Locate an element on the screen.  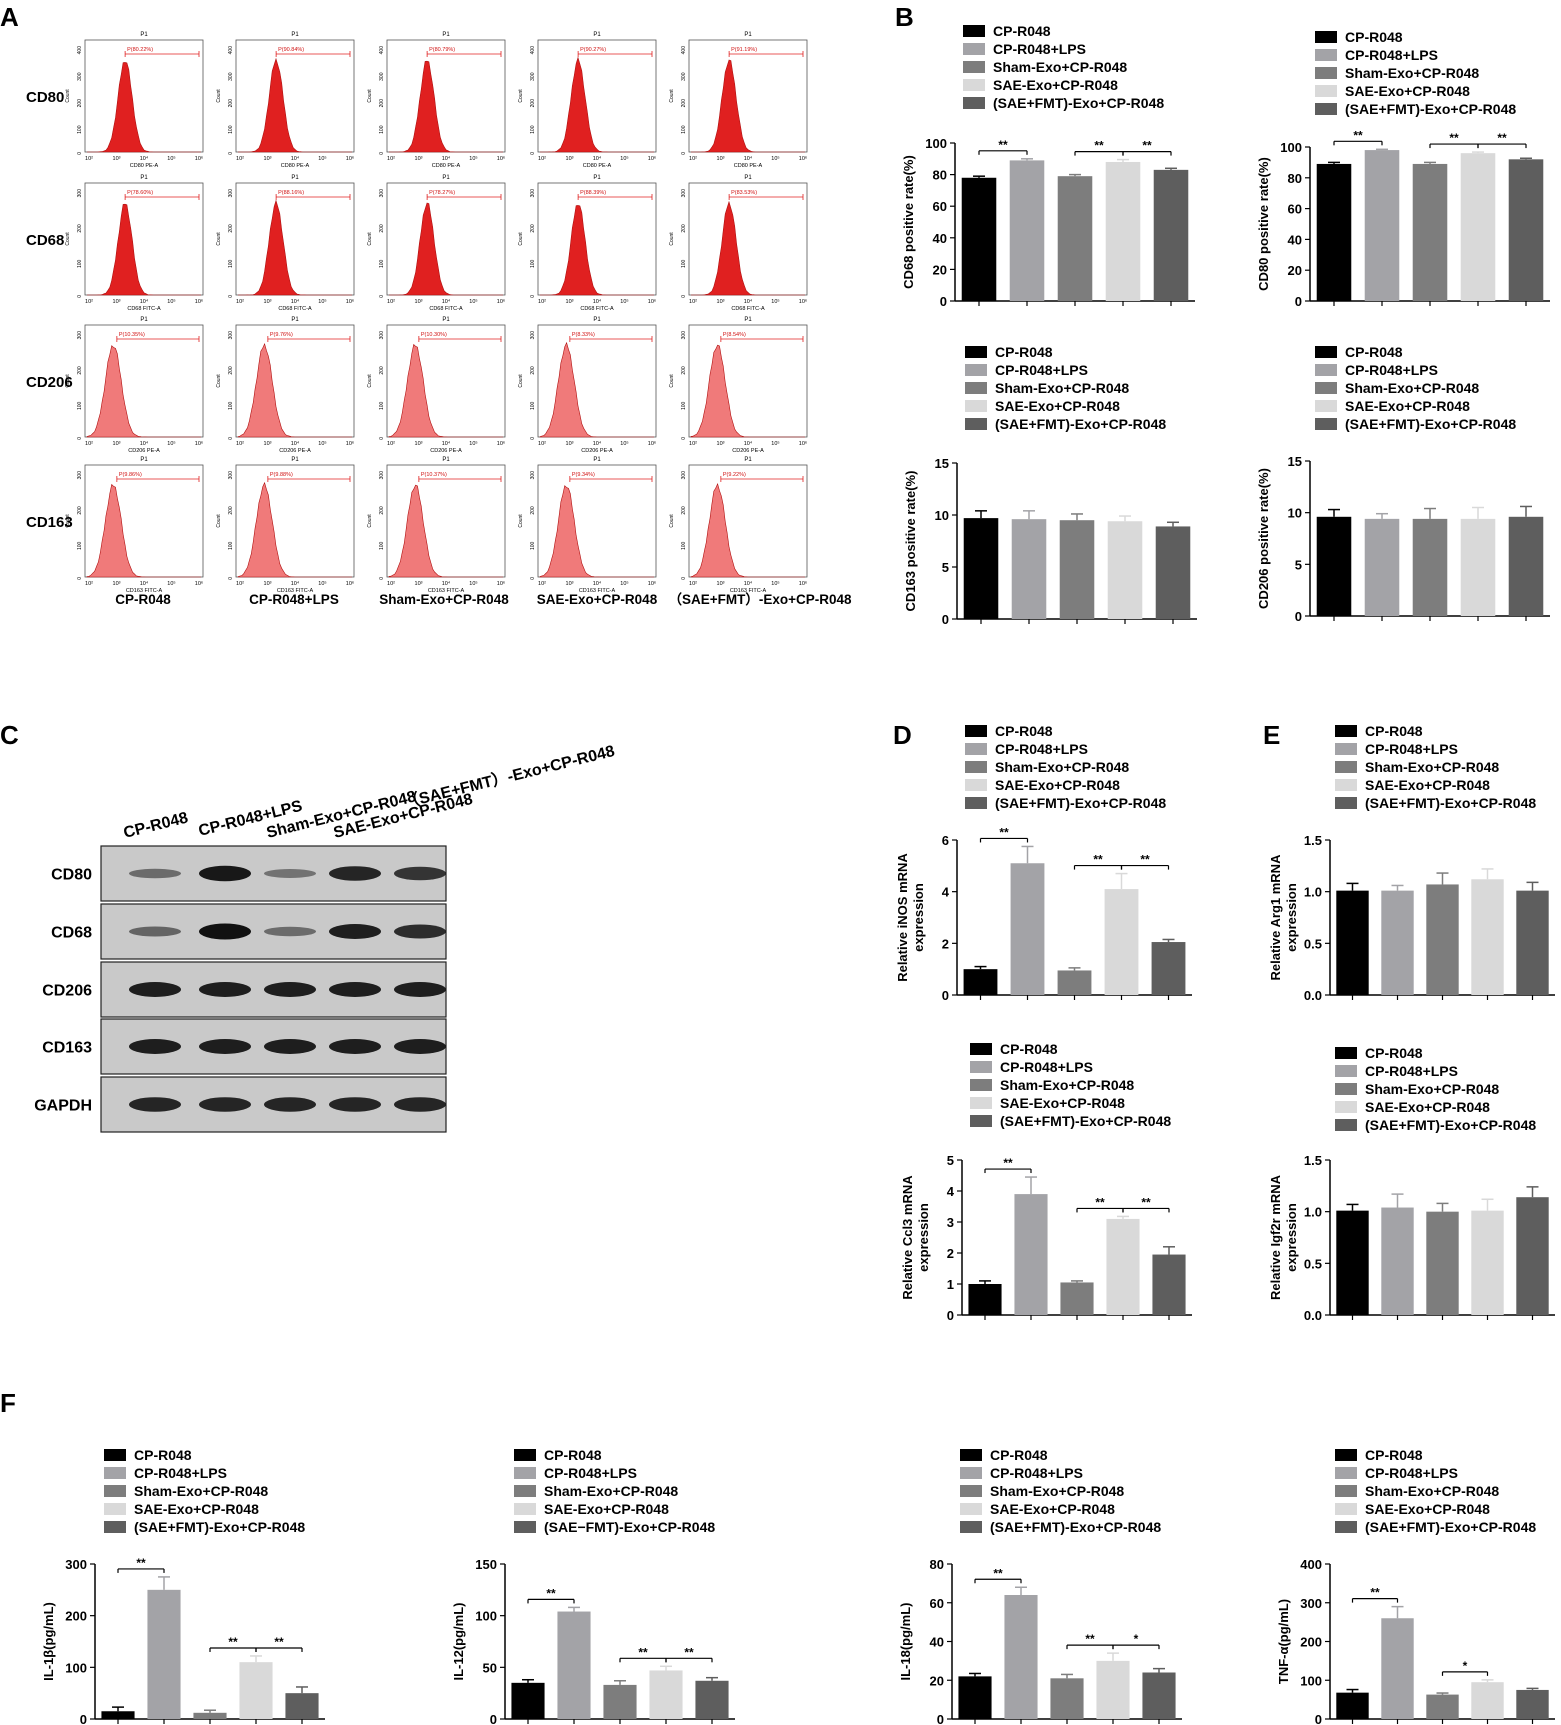
y-tick-label: 3 is located at coordinates (950, 1222).